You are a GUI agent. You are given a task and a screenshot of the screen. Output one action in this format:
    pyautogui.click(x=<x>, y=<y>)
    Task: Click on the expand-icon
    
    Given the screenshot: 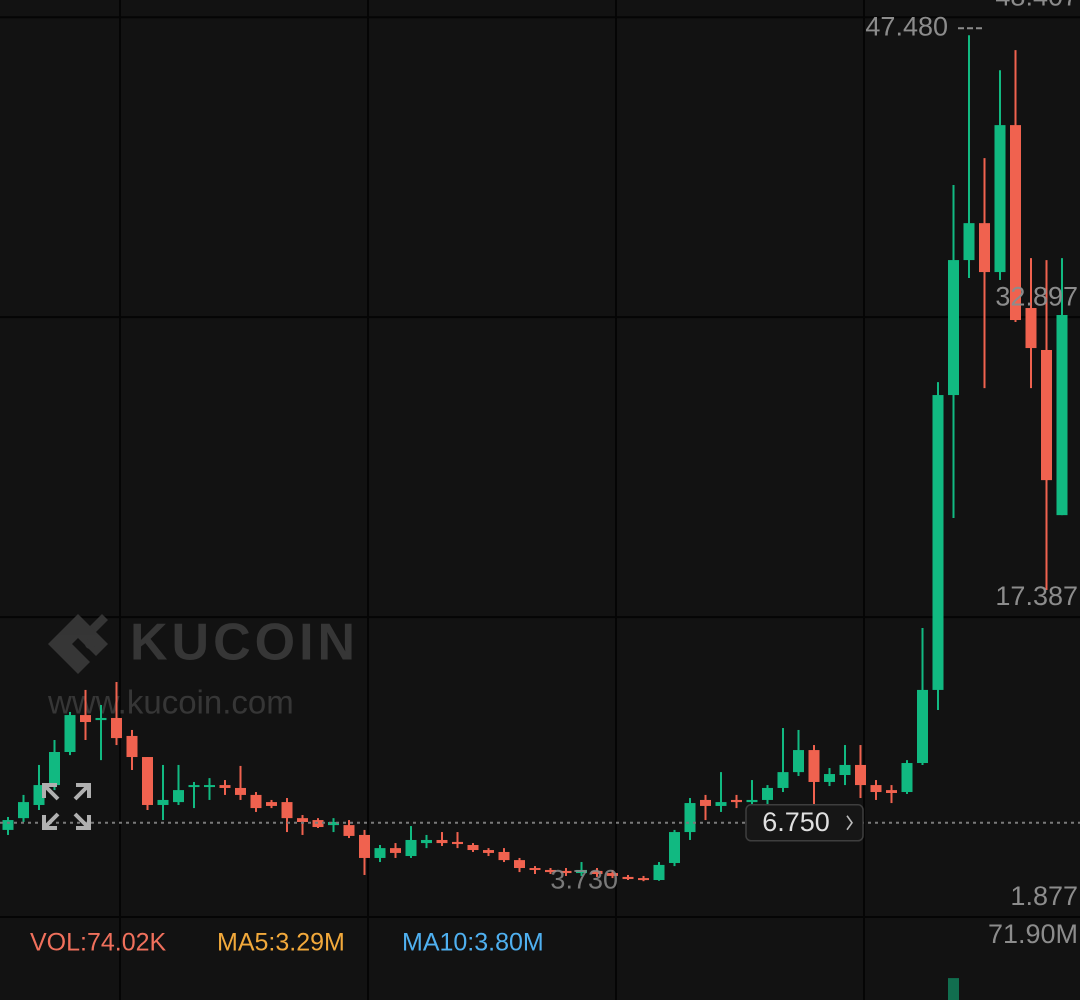 What is the action you would take?
    pyautogui.click(x=66, y=806)
    